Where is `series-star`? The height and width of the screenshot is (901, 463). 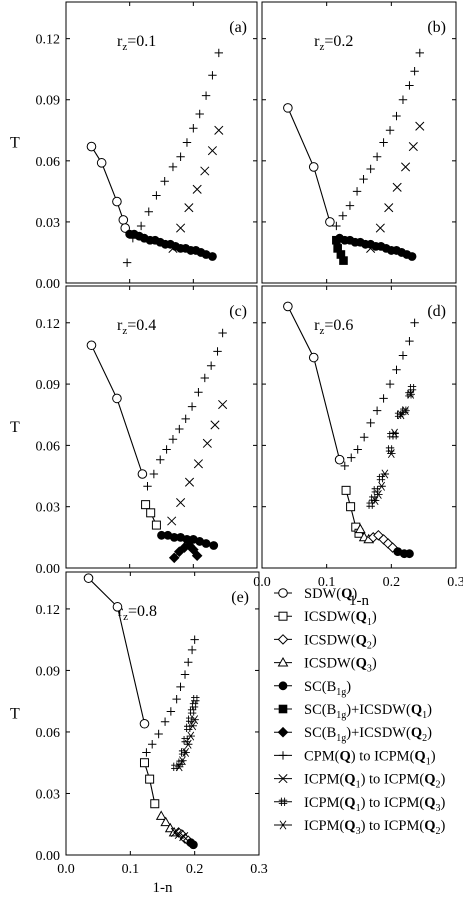 series-star is located at coordinates (392, 447).